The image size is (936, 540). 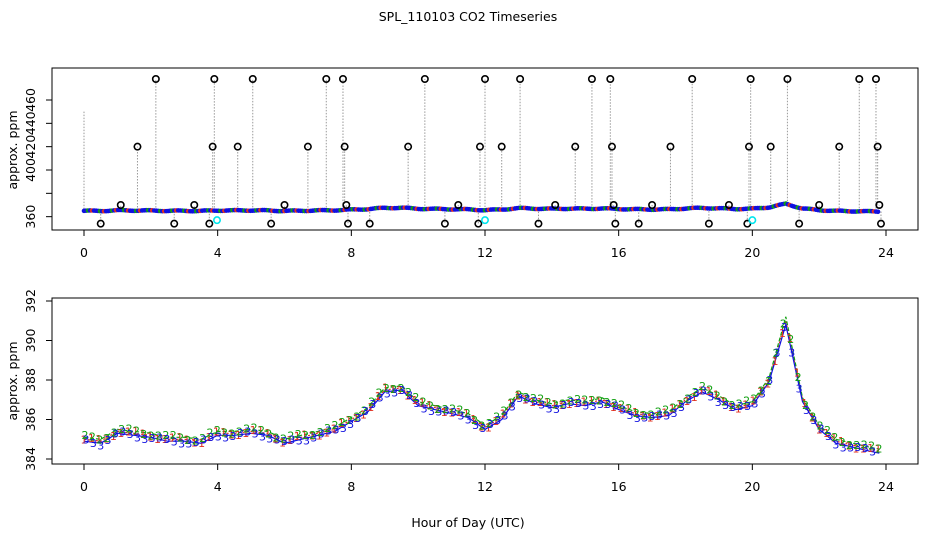 What do you see at coordinates (752, 486) in the screenshot?
I see `bottom-x-tick-label: 20` at bounding box center [752, 486].